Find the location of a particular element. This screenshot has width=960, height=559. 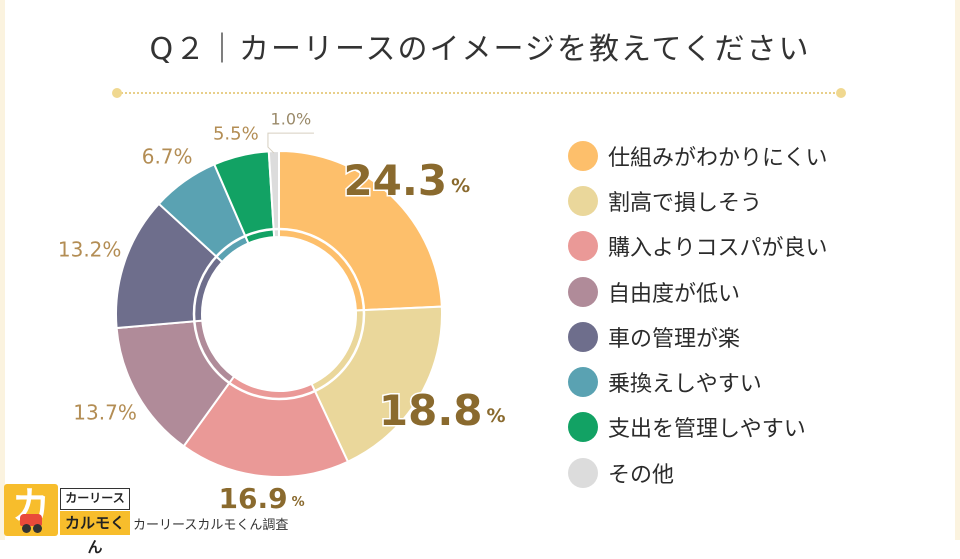

data-label: 13.7% is located at coordinates (105, 413).